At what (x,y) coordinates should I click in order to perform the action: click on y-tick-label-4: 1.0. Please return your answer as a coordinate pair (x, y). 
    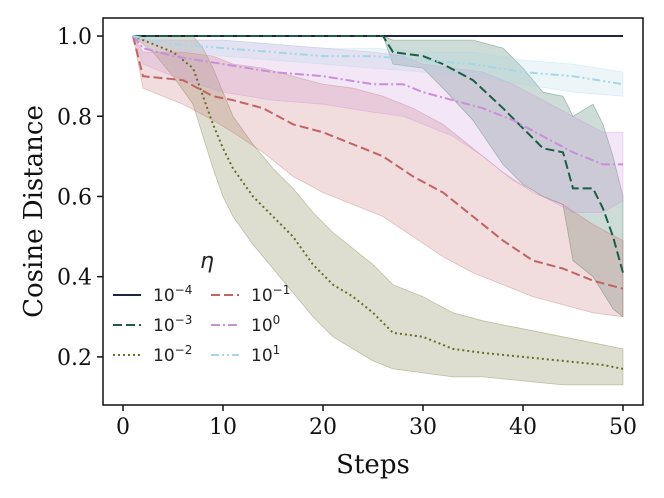
    Looking at the image, I should click on (74, 37).